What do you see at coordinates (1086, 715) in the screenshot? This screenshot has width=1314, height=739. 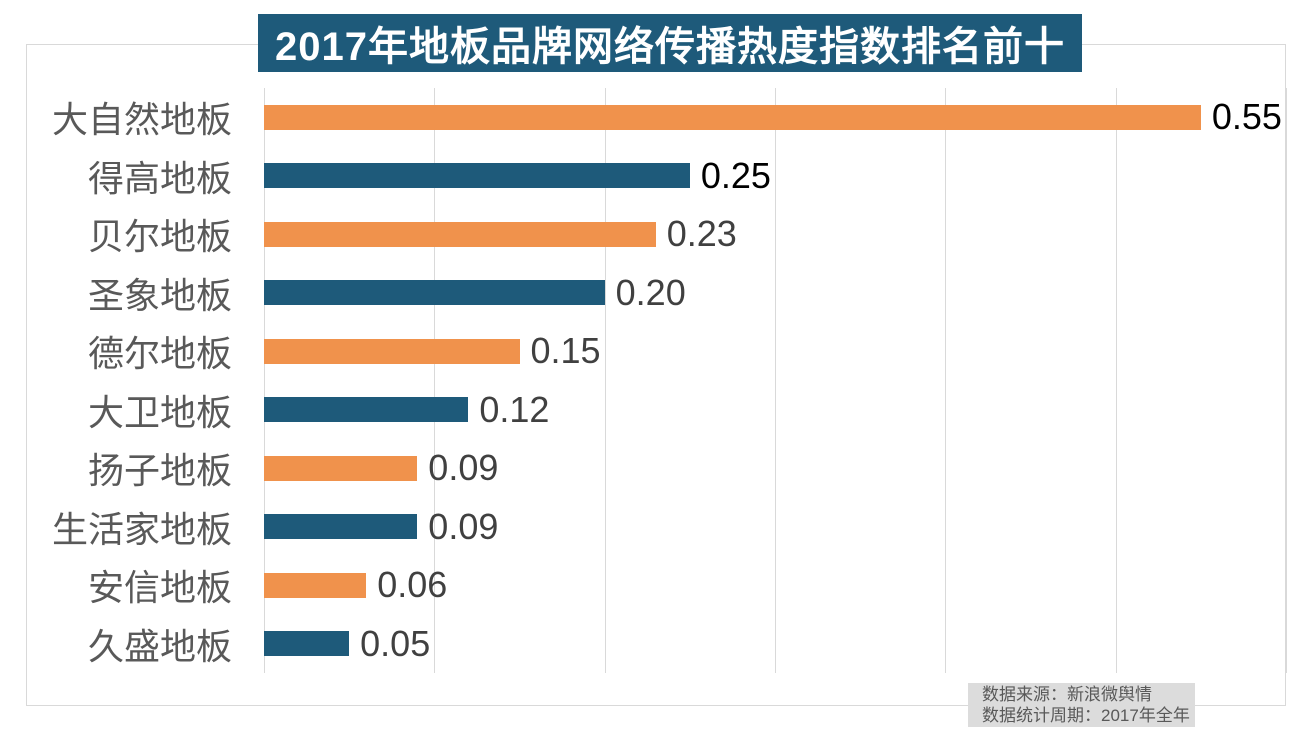 I see `data-source-line: 数据统计周期：2017年全年` at bounding box center [1086, 715].